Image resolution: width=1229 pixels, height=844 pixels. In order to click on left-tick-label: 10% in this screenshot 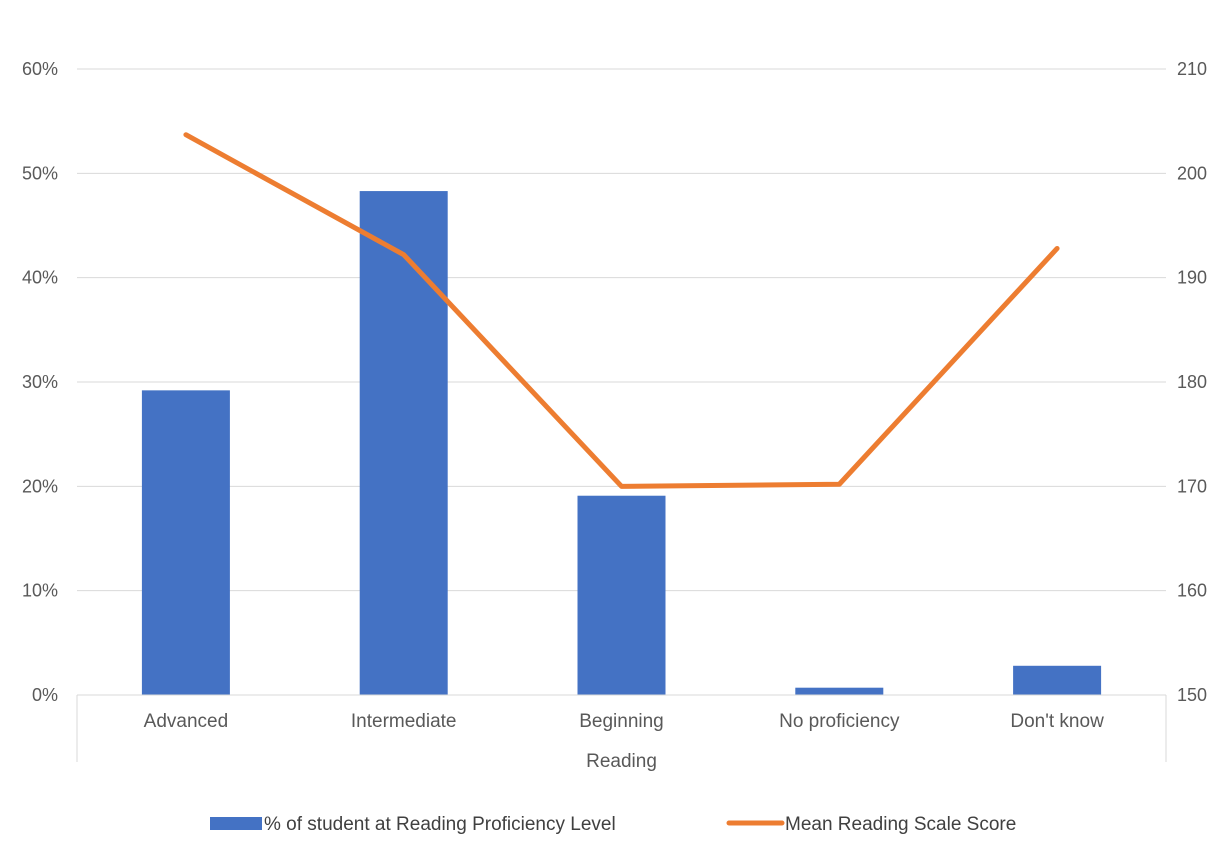, I will do `click(40, 591)`.